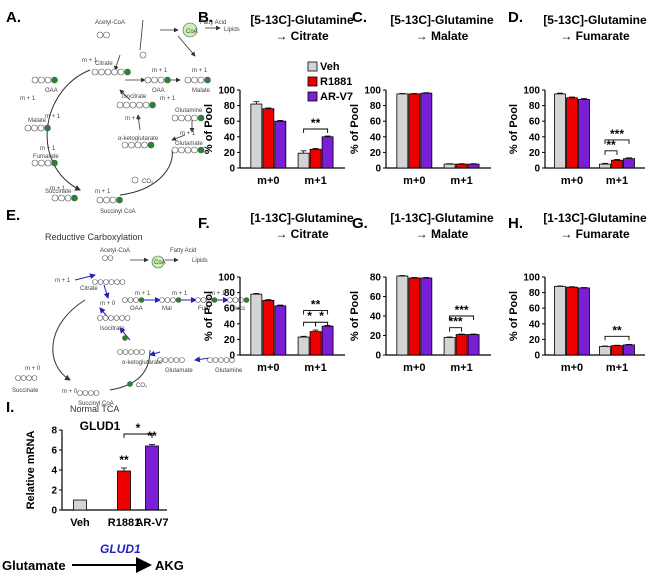 This screenshot has height=587, width=650. I want to click on molecule-succ, so click(238, 300).